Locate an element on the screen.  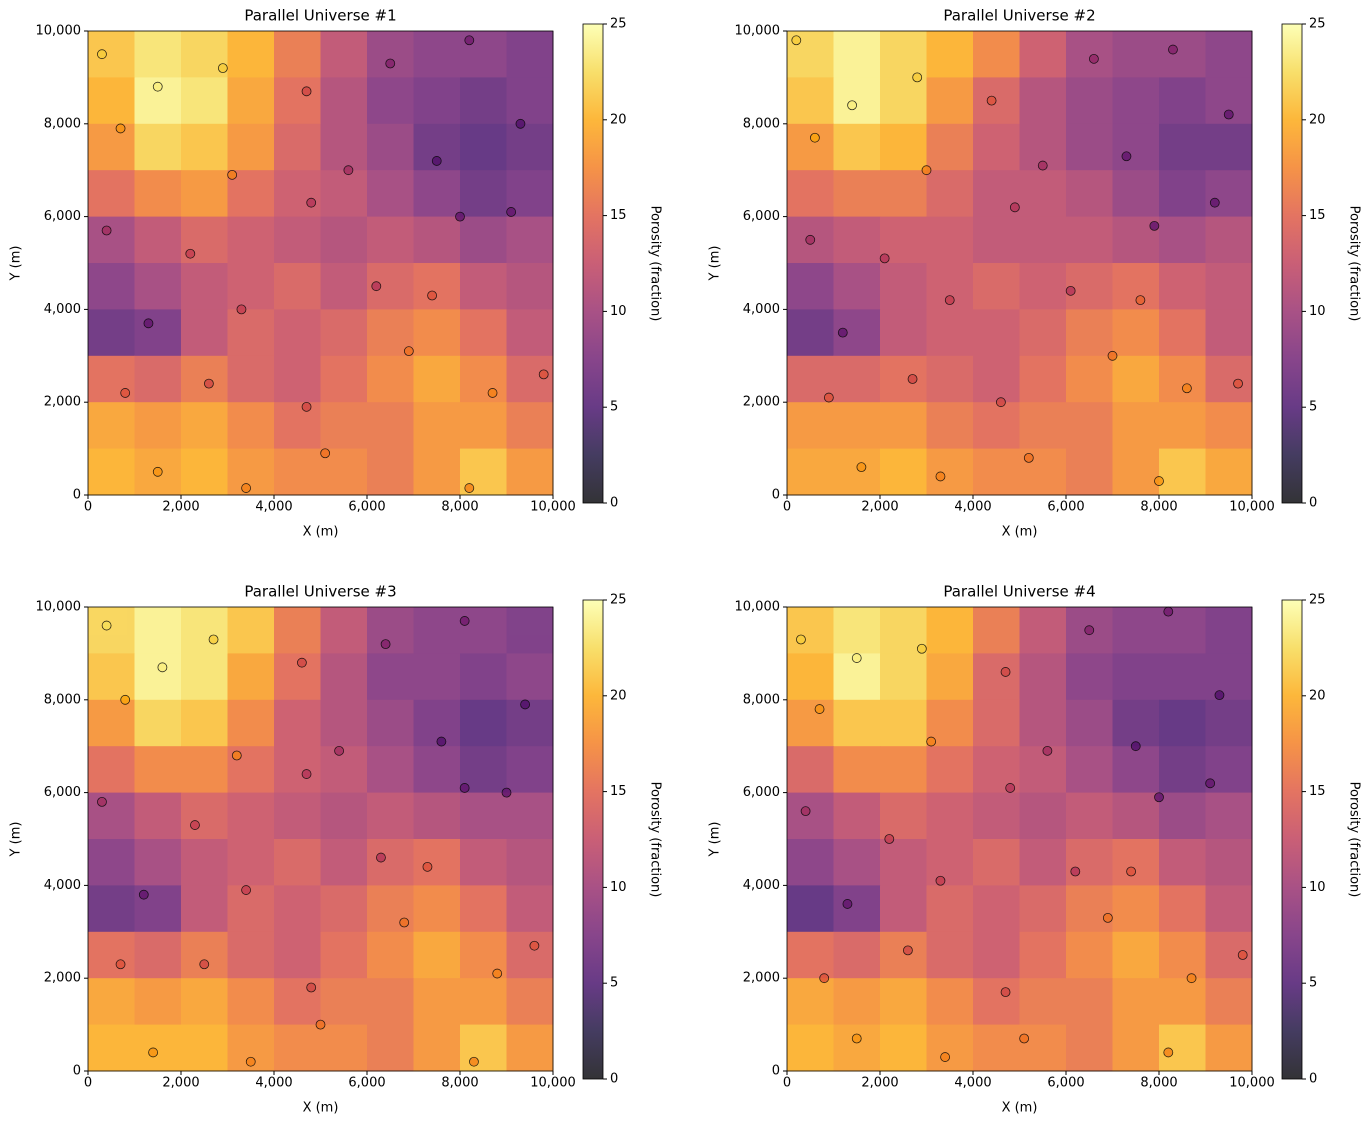
colorbar-tick-label: 15 is located at coordinates (1317, 215).